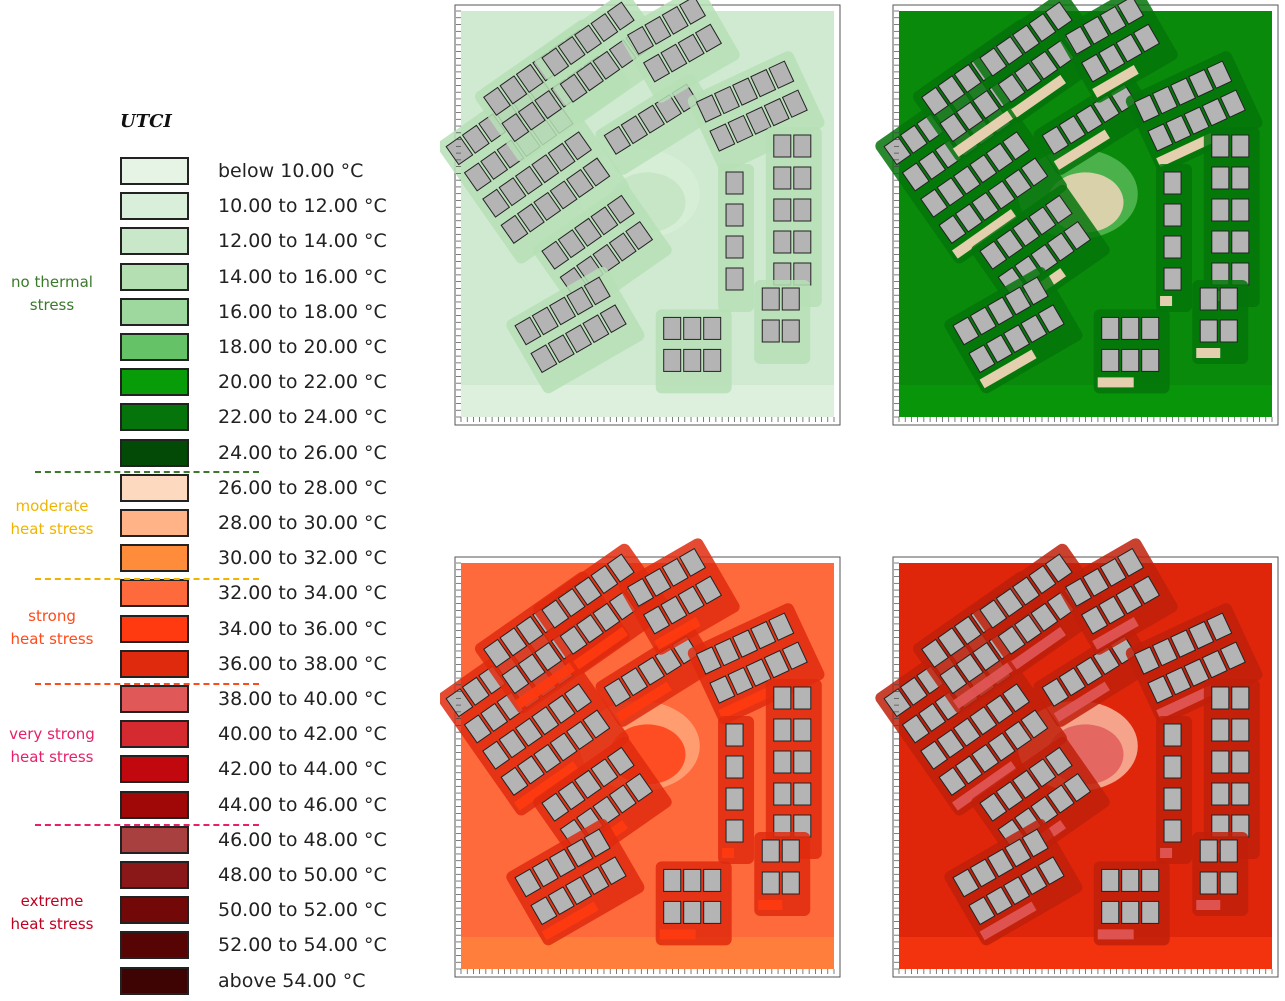 The width and height of the screenshot is (1285, 1001). What do you see at coordinates (302, 593) in the screenshot?
I see `legend-label: 32.00 to 34.00 °C` at bounding box center [302, 593].